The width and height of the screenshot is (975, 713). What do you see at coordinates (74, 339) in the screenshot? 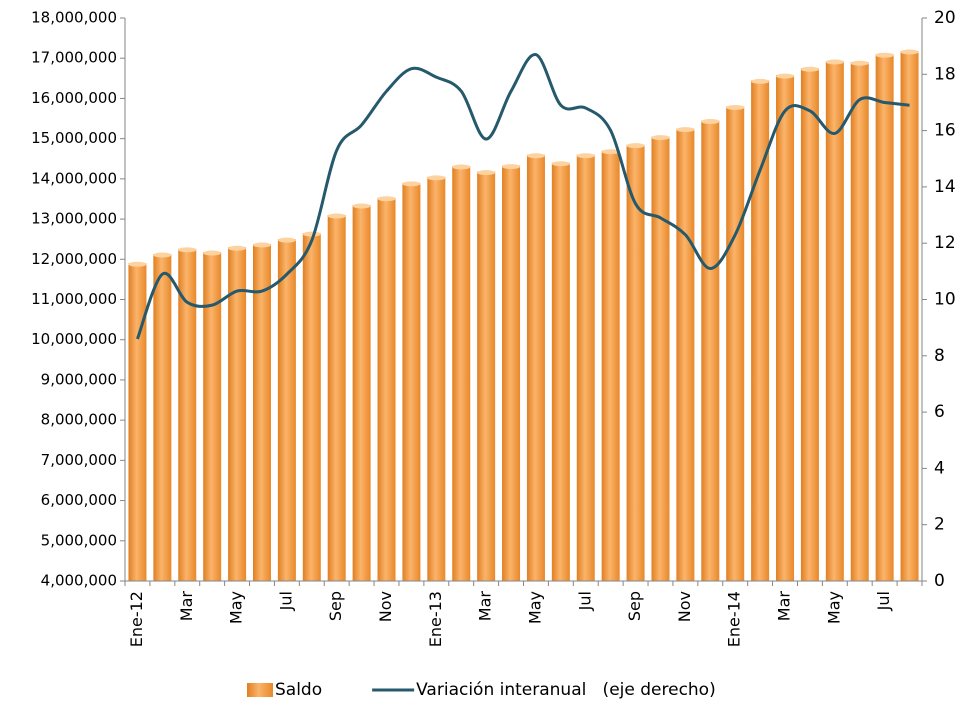
I see `y-tick-label: 10,000,000` at bounding box center [74, 339].